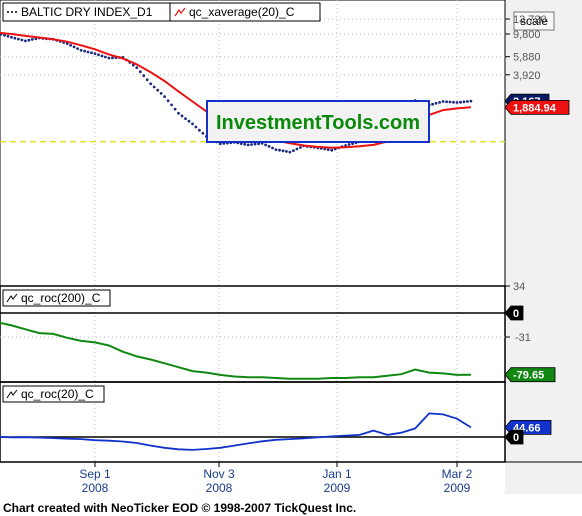 Image resolution: width=582 pixels, height=516 pixels. I want to click on roc20-zero-label: 0, so click(514, 437).